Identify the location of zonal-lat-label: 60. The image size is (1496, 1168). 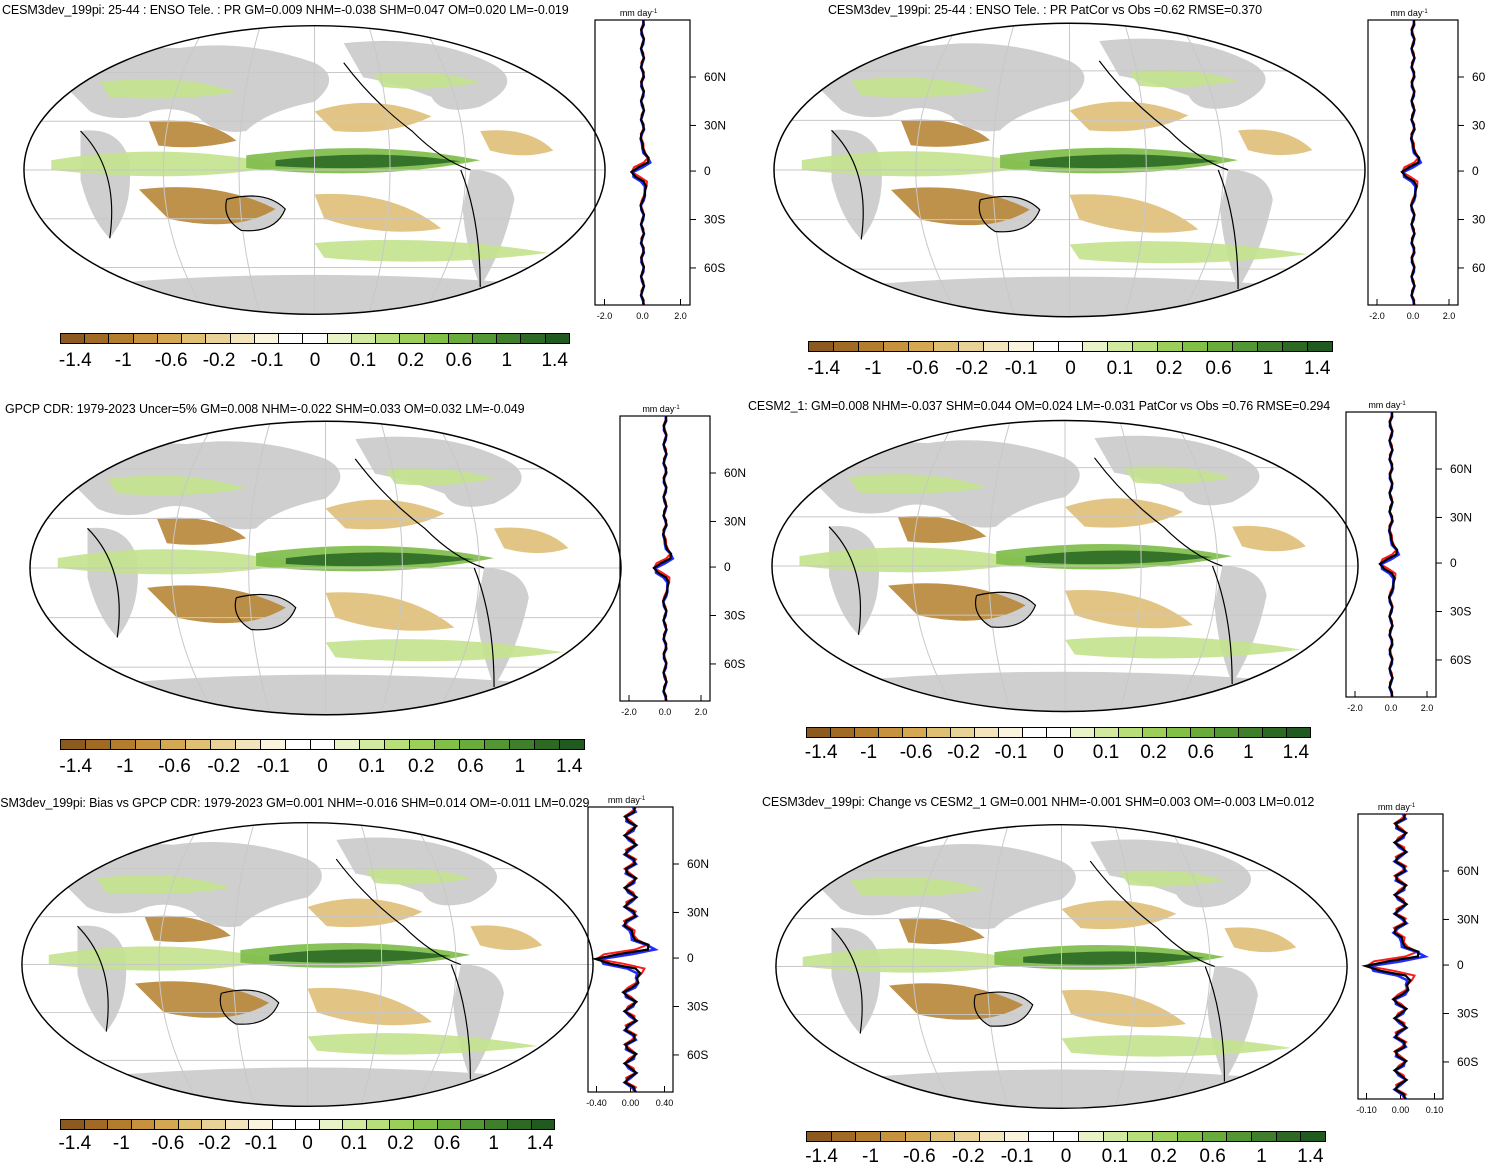
(1479, 268).